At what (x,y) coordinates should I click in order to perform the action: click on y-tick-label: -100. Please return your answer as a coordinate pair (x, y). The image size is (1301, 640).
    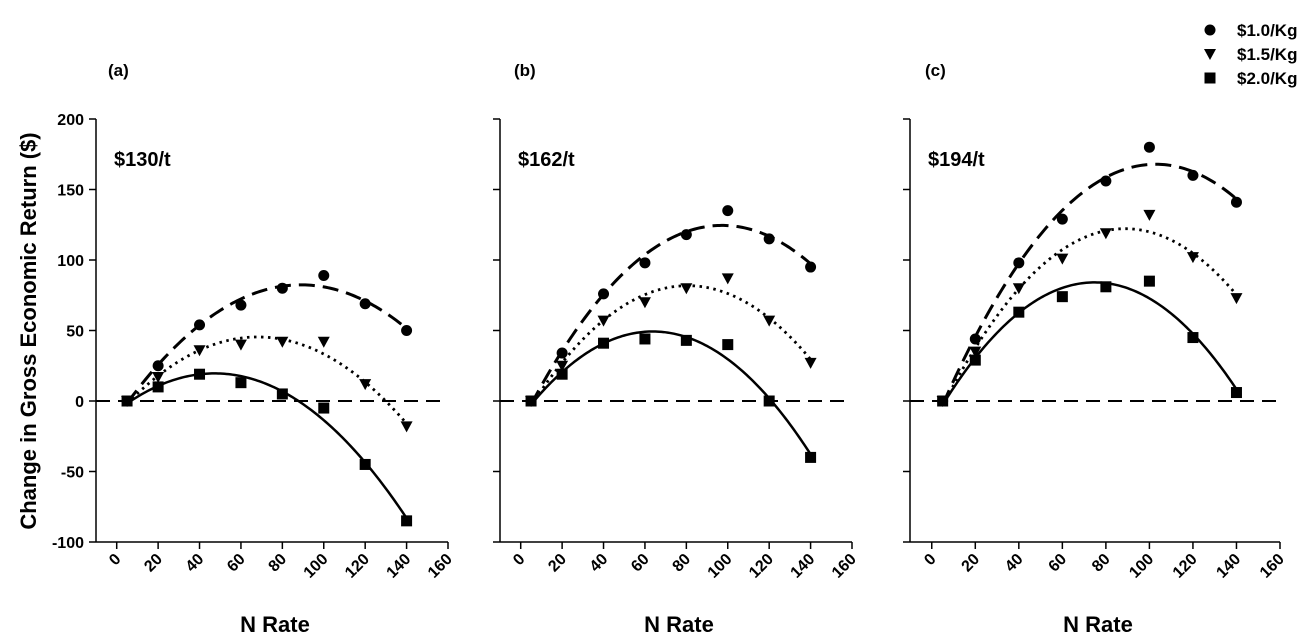
    Looking at the image, I should click on (68, 543).